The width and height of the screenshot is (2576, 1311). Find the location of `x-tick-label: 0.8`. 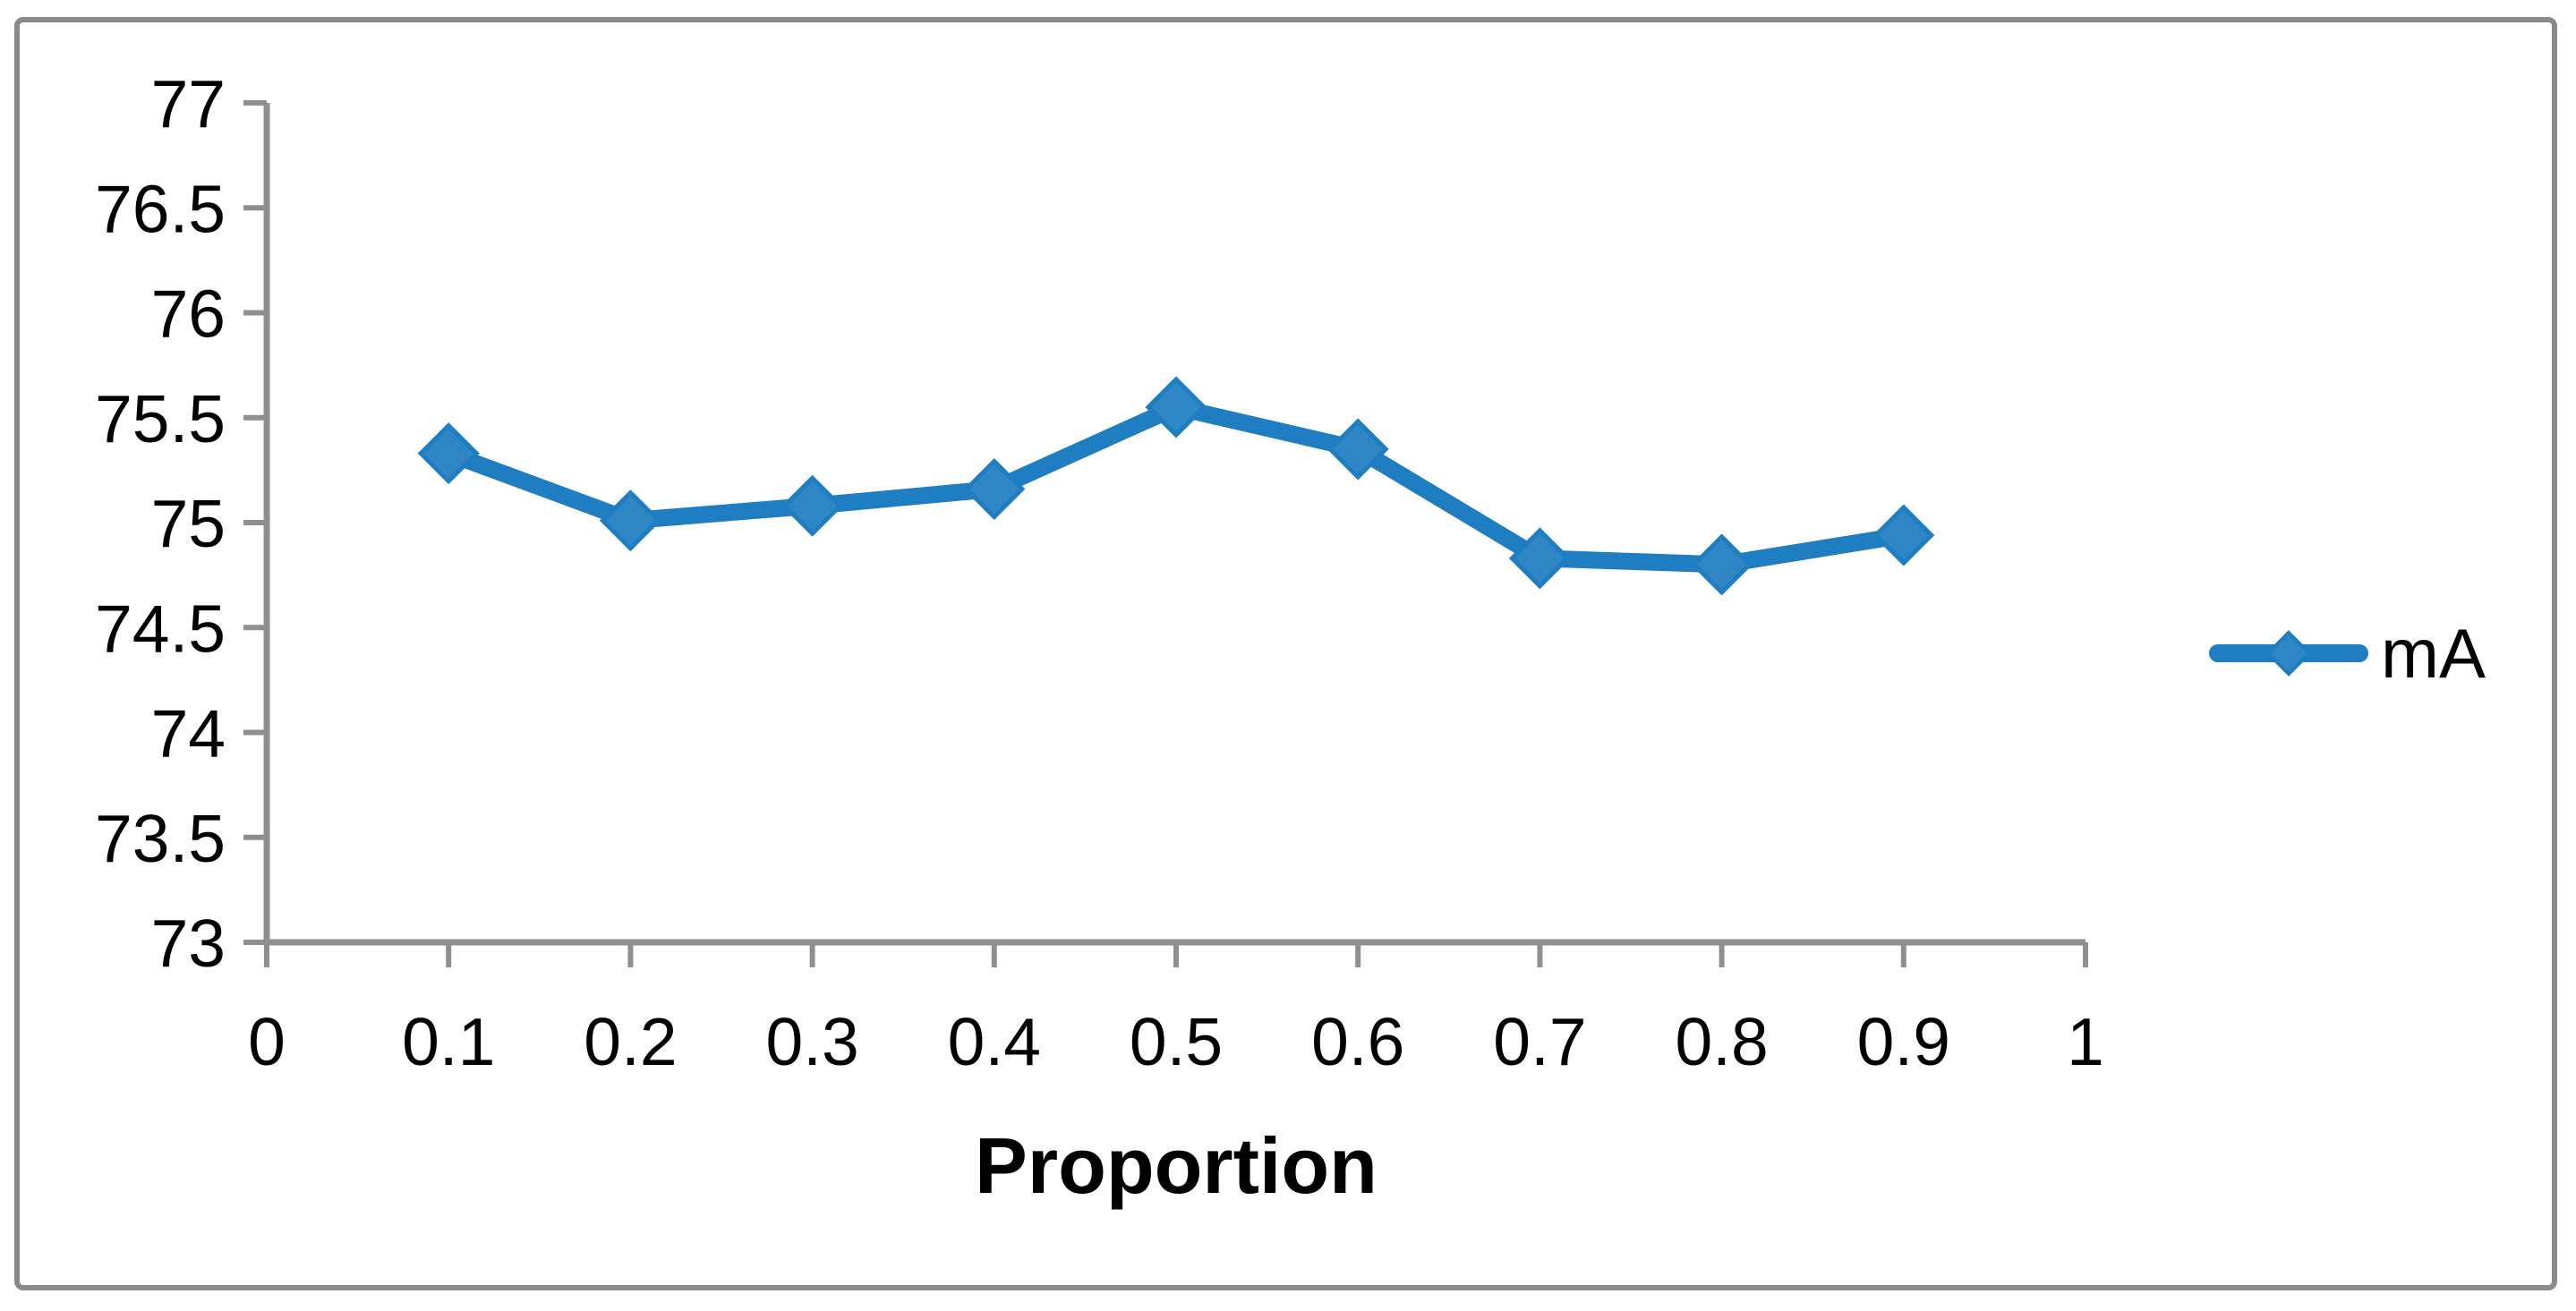

x-tick-label: 0.8 is located at coordinates (1721, 1041).